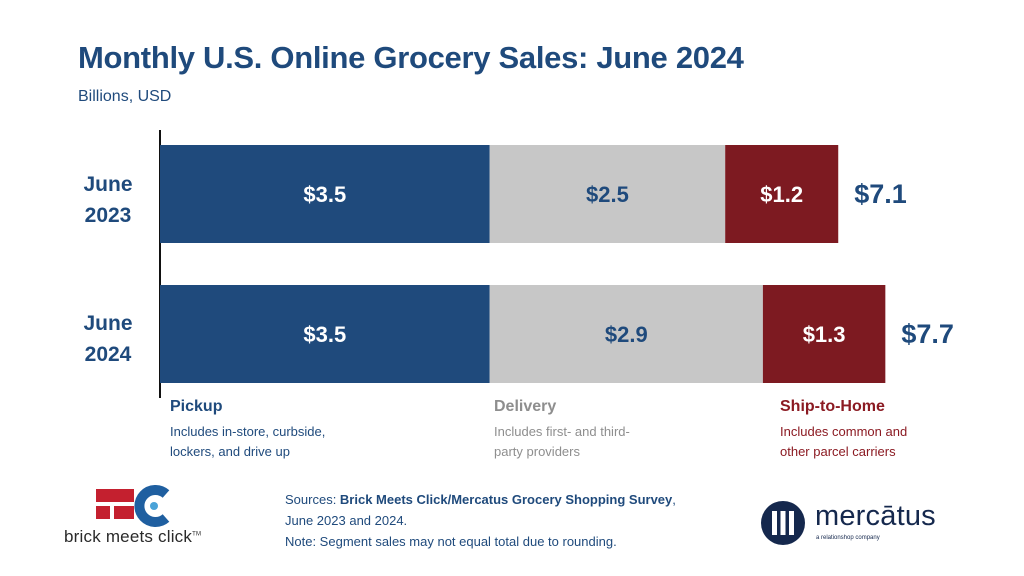  Describe the element at coordinates (108, 339) in the screenshot. I see `row-label-june-2024: June 2024` at that location.